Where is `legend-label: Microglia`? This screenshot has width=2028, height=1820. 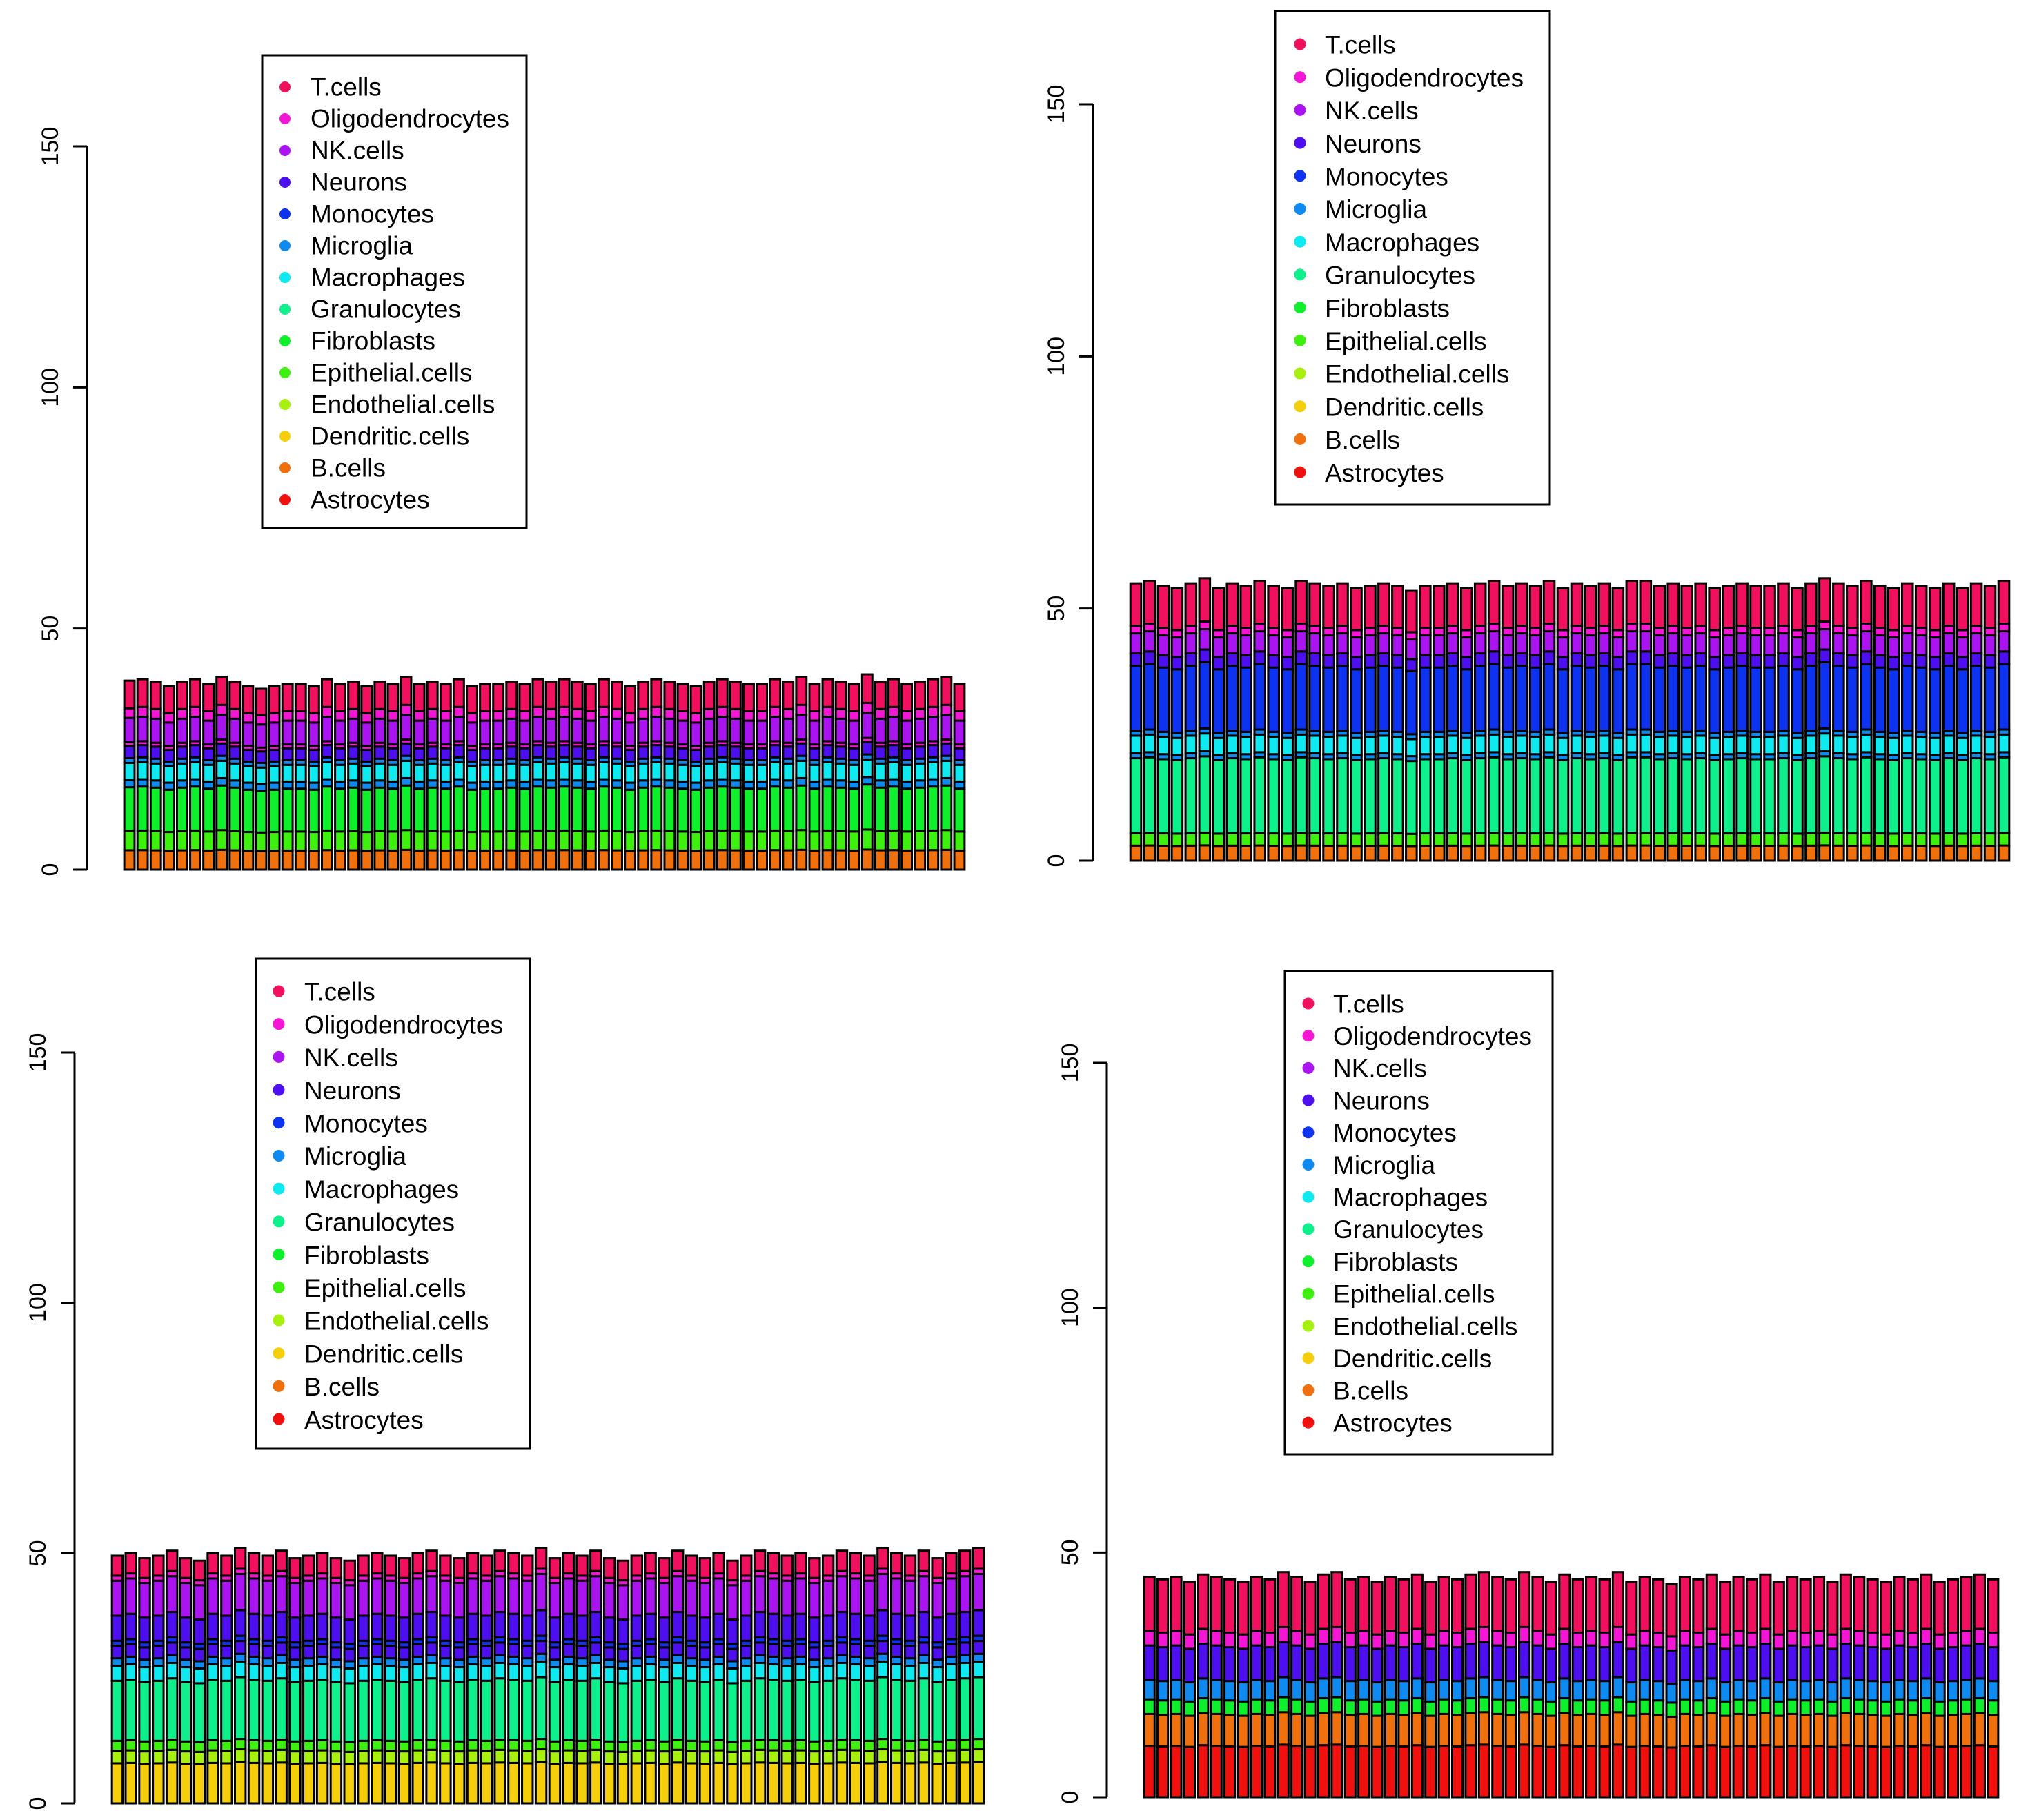 legend-label: Microglia is located at coordinates (1376, 209).